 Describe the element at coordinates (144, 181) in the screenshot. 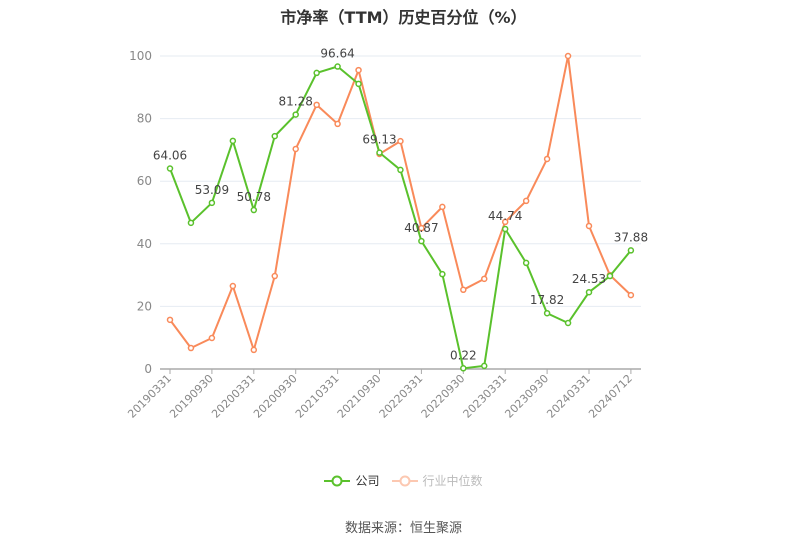

I see `y-tick-label: 60` at that location.